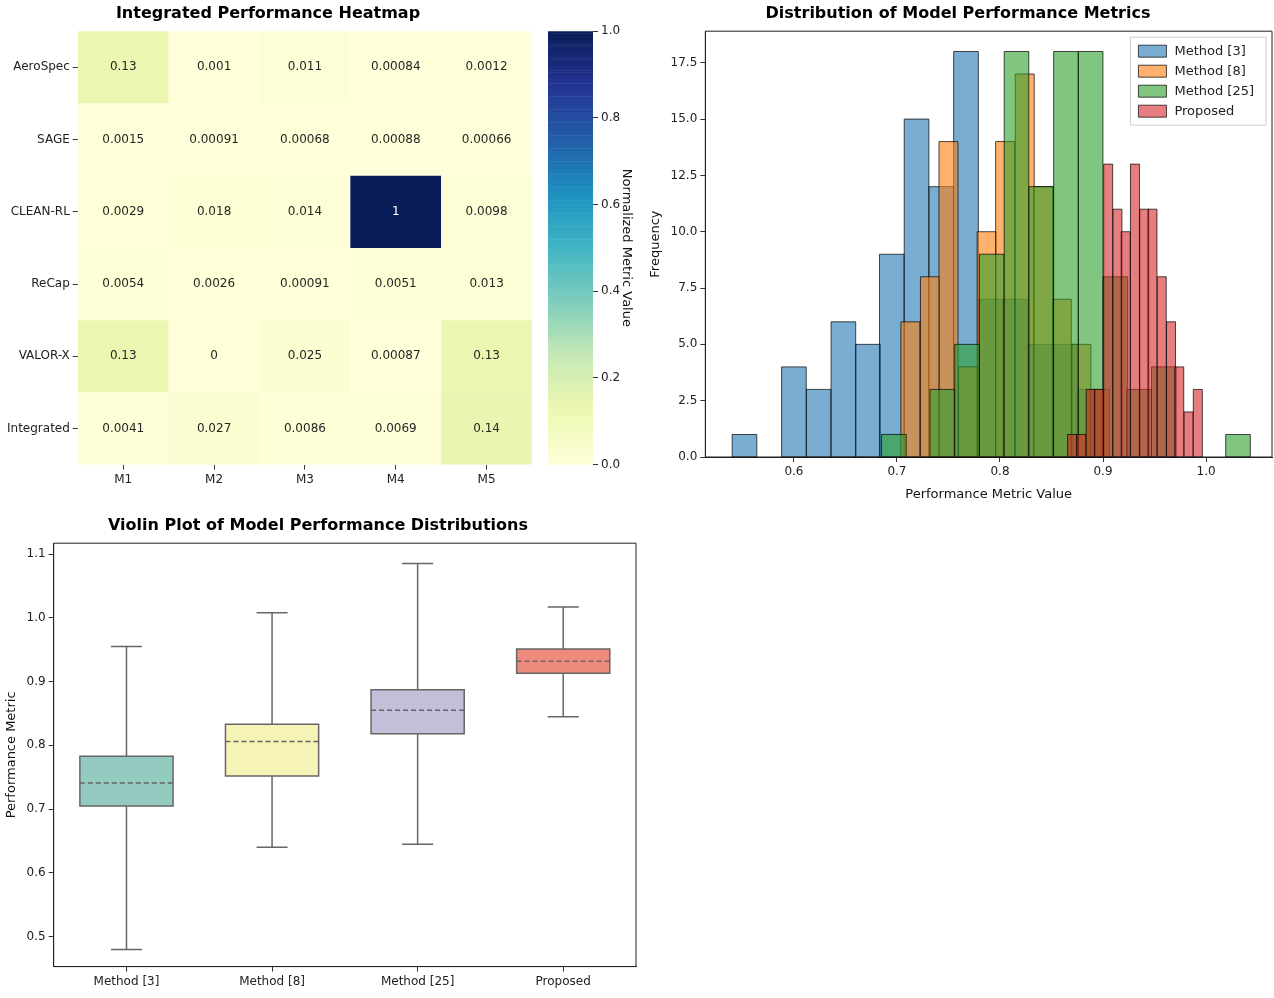 The width and height of the screenshot is (1274, 998). I want to click on x-tick-label: Method [8], so click(272, 980).